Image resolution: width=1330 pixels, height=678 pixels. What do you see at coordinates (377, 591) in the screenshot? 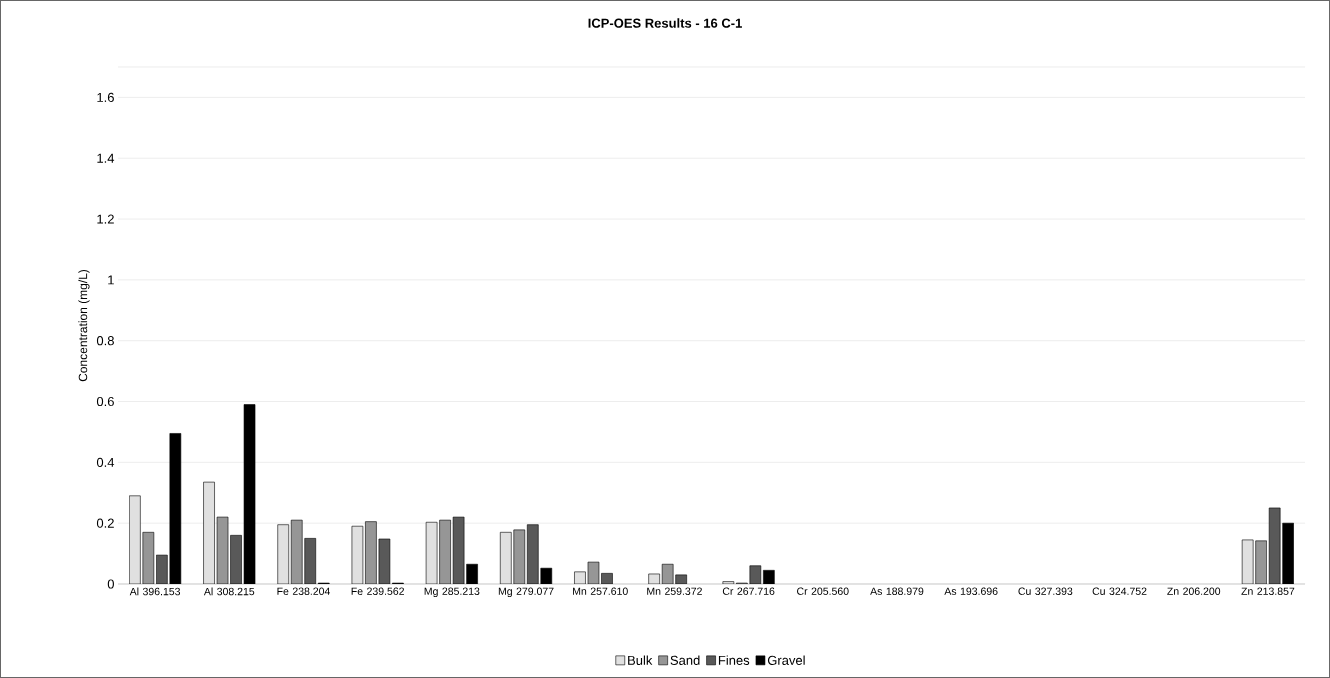
I see `x-tick-label: Fe 239.562` at bounding box center [377, 591].